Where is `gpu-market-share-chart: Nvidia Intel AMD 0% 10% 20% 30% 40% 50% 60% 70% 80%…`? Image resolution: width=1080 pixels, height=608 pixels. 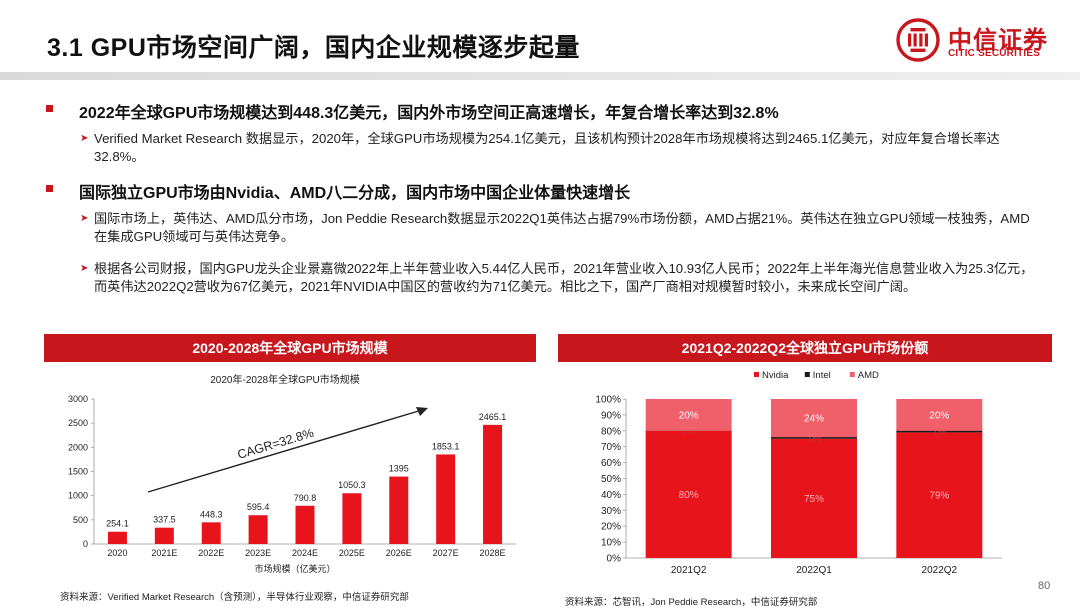 gpu-market-share-chart: Nvidia Intel AMD 0% 10% 20% 30% 40% 50% 60% 70% 80%… is located at coordinates (798, 473).